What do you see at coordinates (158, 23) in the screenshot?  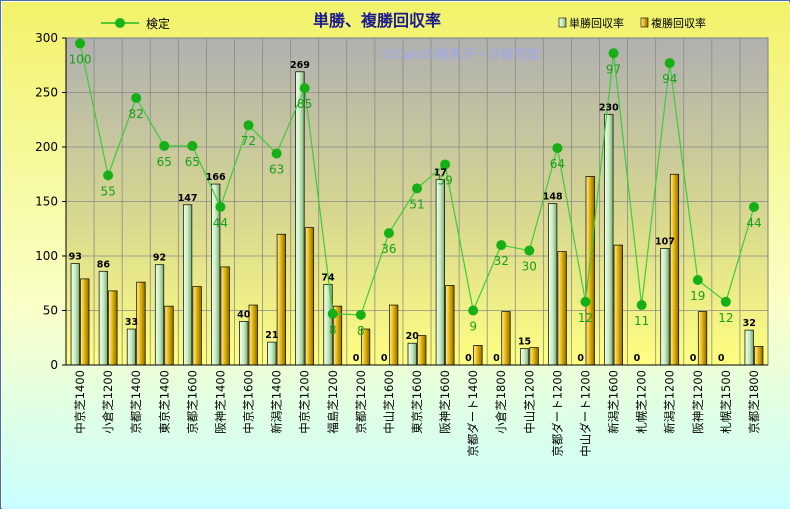 I see `legend-label-kentei: 検定` at bounding box center [158, 23].